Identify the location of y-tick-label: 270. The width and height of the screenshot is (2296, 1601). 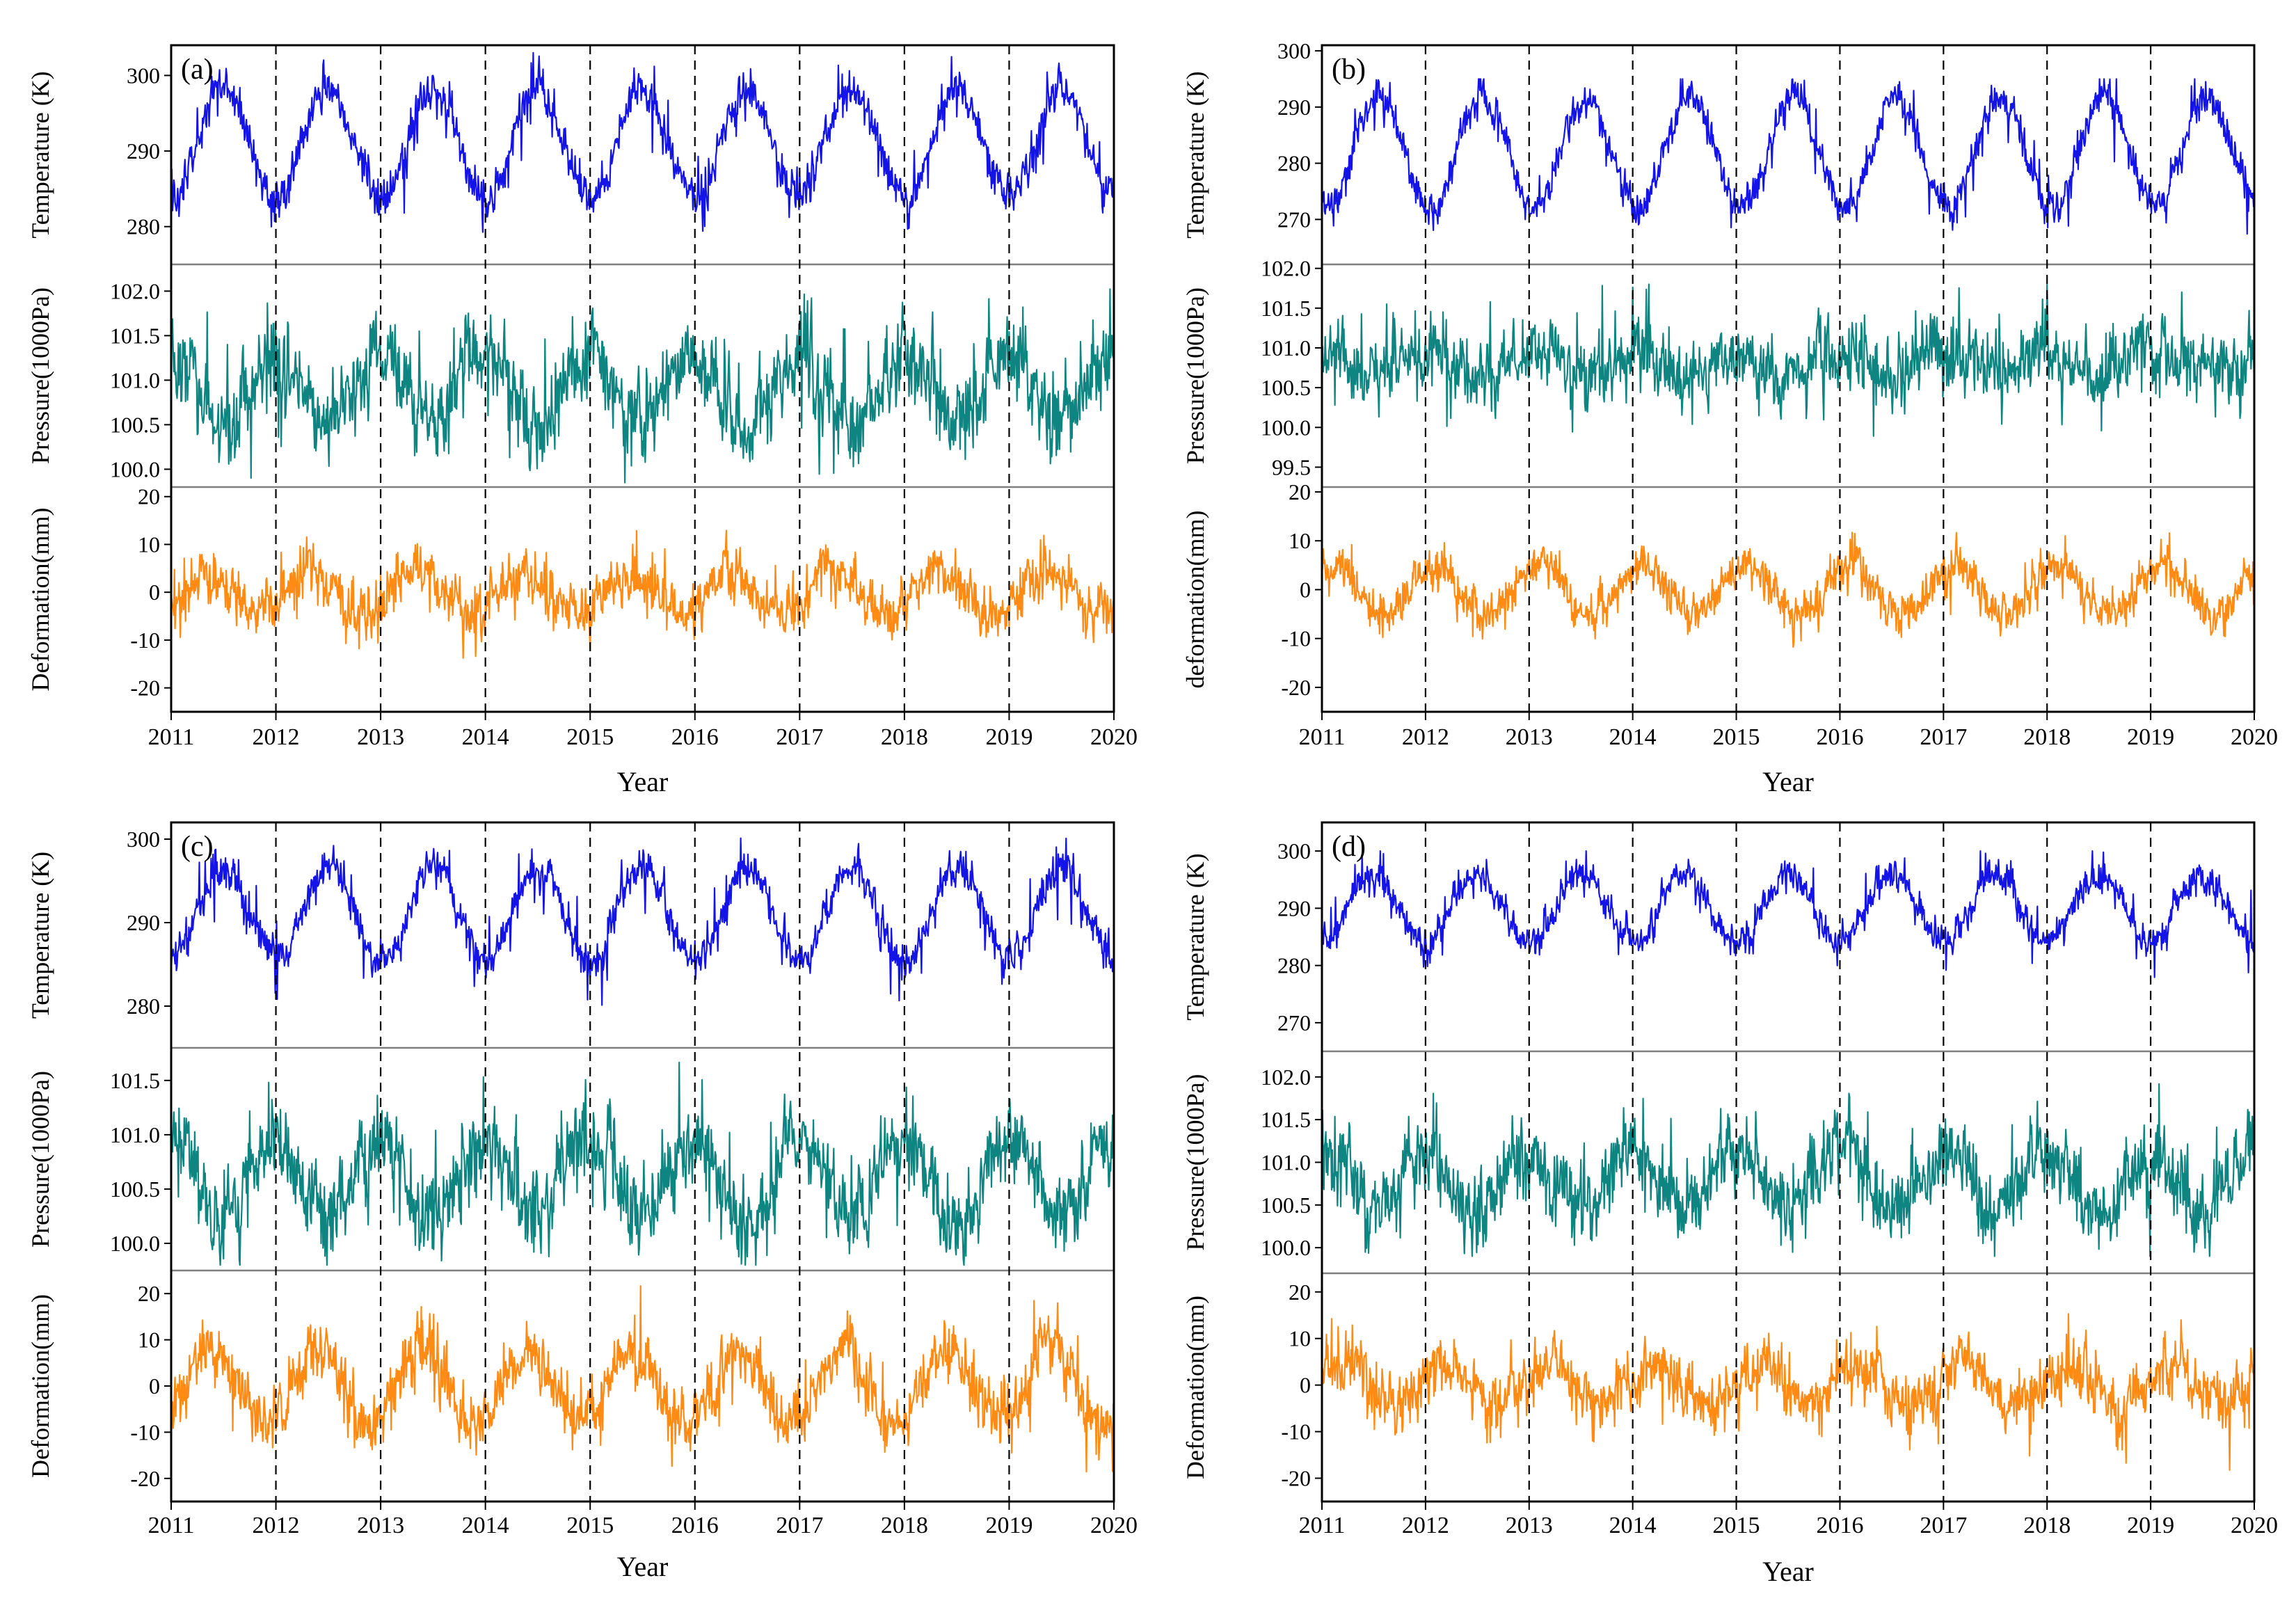
(1294, 1023).